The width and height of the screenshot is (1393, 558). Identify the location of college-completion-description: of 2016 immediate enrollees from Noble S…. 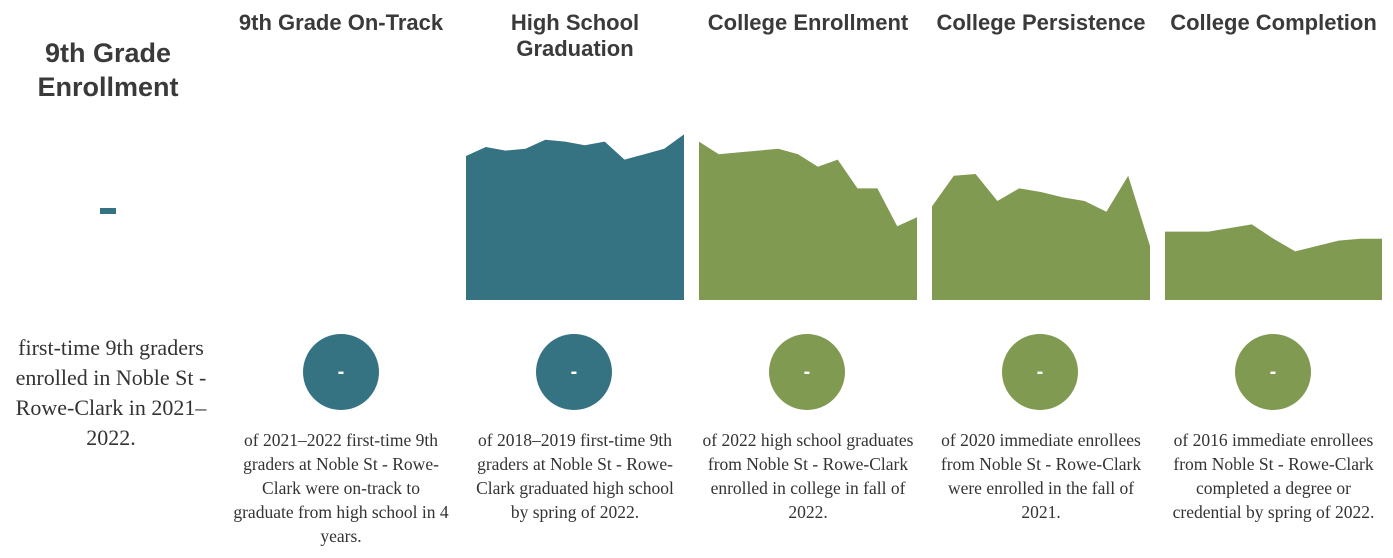
(1273, 476).